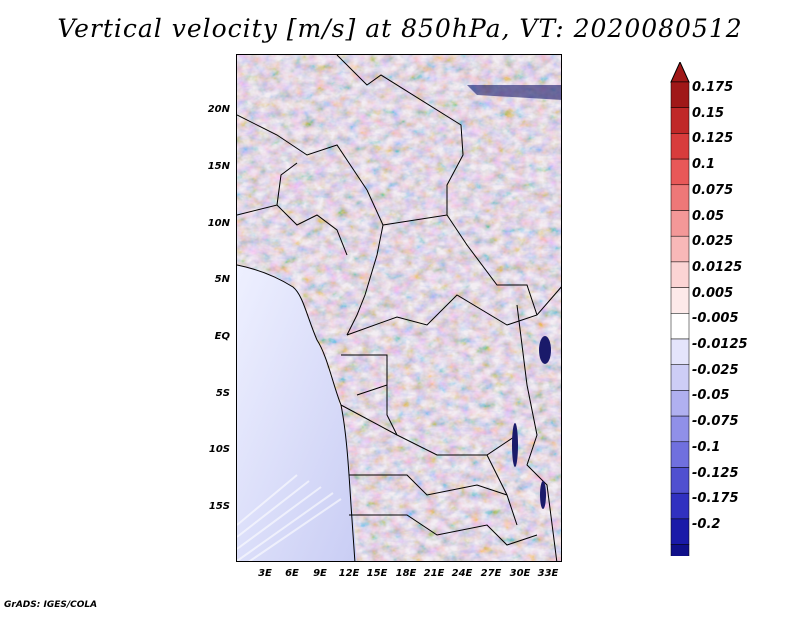  What do you see at coordinates (715, 499) in the screenshot?
I see `colorbar-label: -0.175` at bounding box center [715, 499].